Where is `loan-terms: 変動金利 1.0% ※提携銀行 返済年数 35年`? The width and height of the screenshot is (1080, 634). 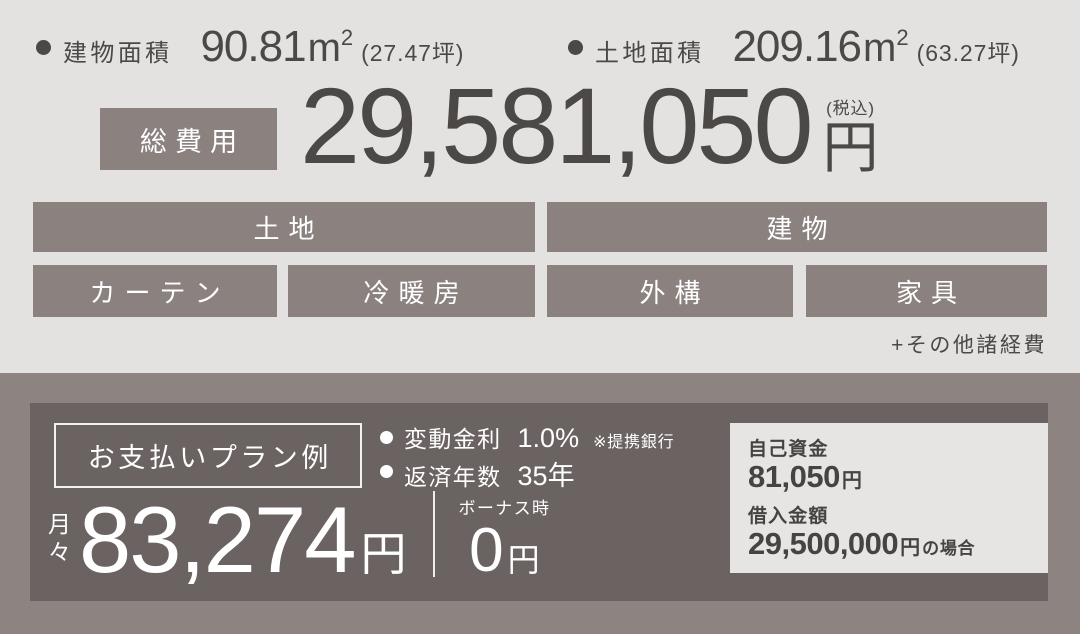 loan-terms: 変動金利 1.0% ※提携銀行 返済年数 35年 is located at coordinates (527, 455).